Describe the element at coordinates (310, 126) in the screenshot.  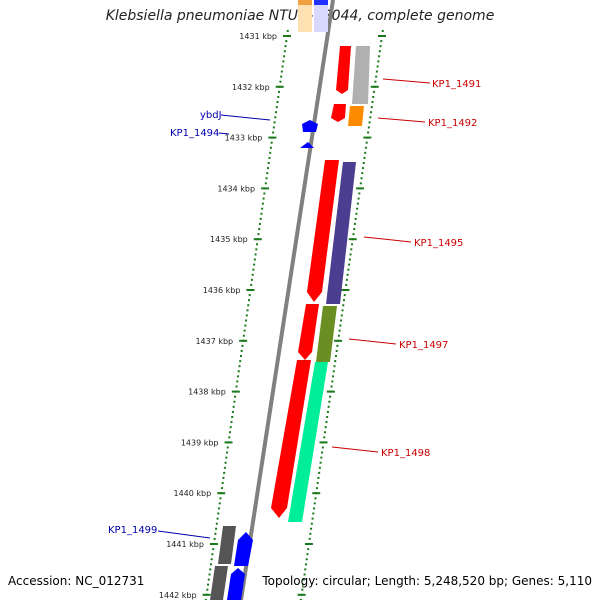
I see `gene-feature-blue-ybdj` at that location.